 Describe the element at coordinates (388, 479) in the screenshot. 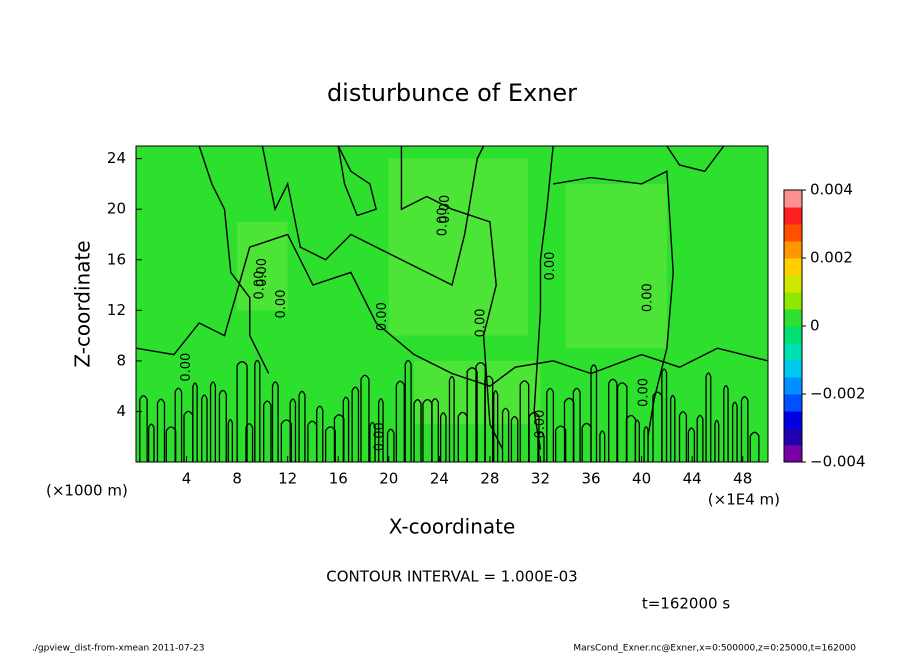

I see `x-tick-label: 20` at that location.